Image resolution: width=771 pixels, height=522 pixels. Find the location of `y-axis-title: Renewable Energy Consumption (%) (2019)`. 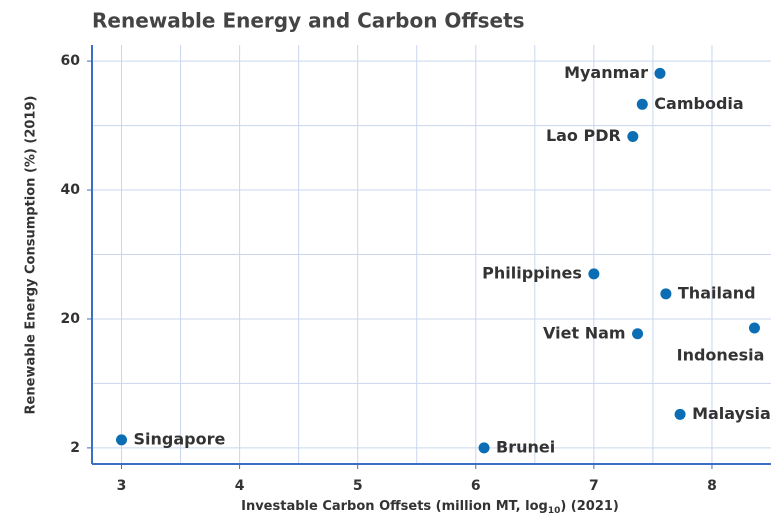

y-axis-title: Renewable Energy Consumption (%) (2019) is located at coordinates (31, 255).